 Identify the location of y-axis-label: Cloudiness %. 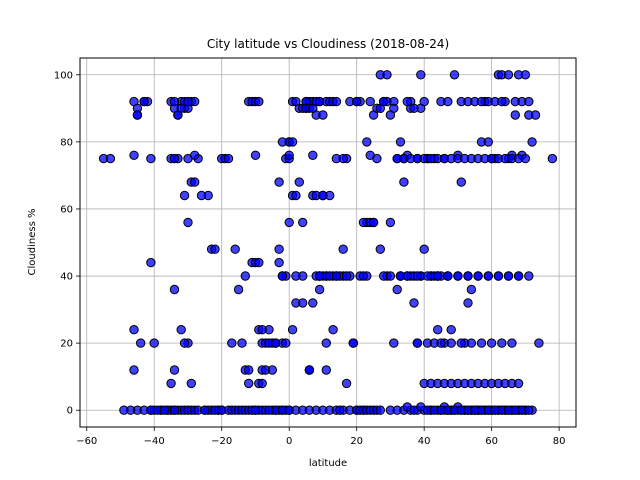
(32, 242).